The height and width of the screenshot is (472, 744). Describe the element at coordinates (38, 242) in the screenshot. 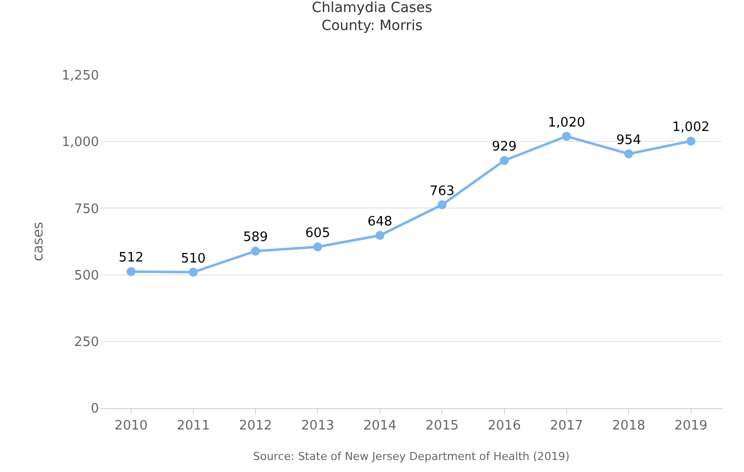

I see `y-axis-title: cases` at that location.